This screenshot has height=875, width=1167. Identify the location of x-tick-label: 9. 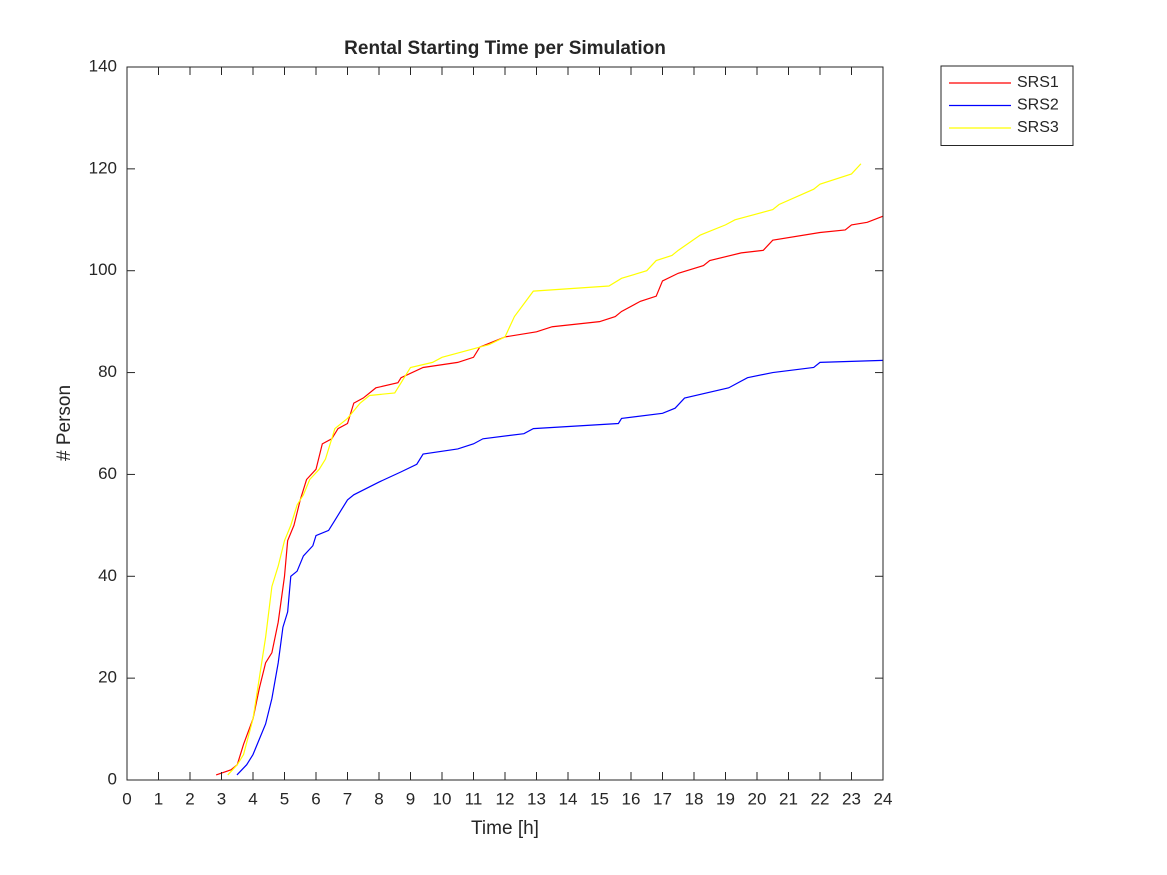
(410, 798).